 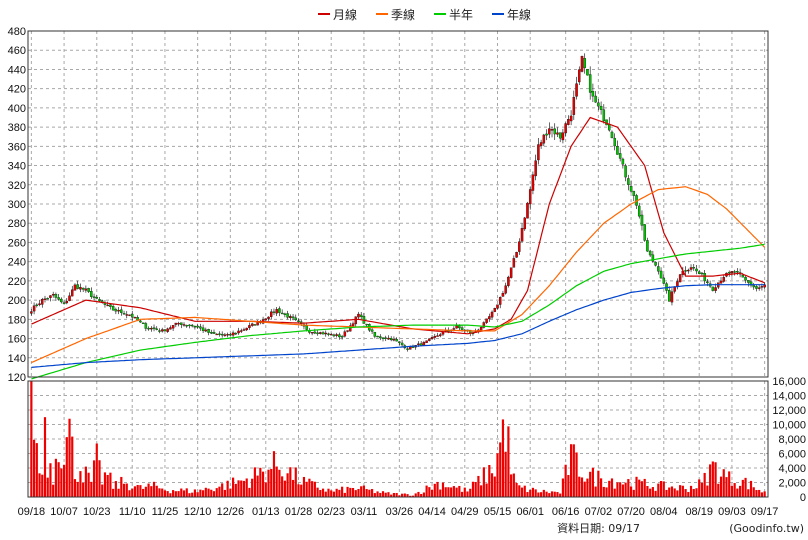 I want to click on source-label: (Goodinfo.tw), so click(x=766, y=528).